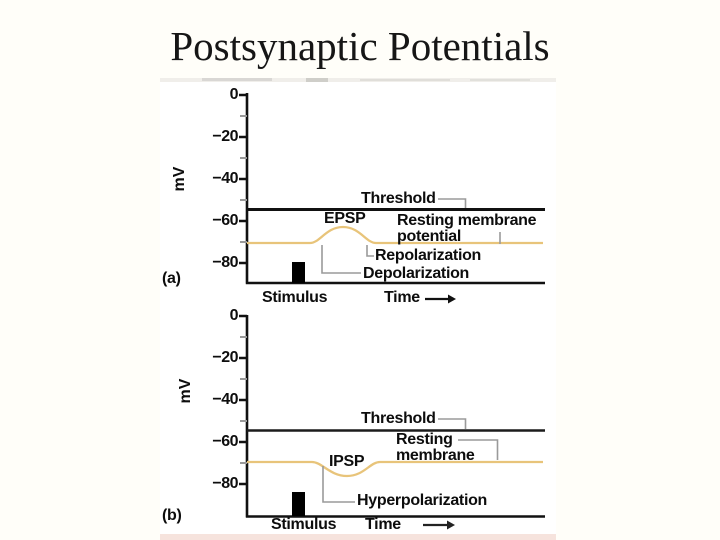  Describe the element at coordinates (179, 179) in the screenshot. I see `panel-a-y-axis-label: mV` at that location.